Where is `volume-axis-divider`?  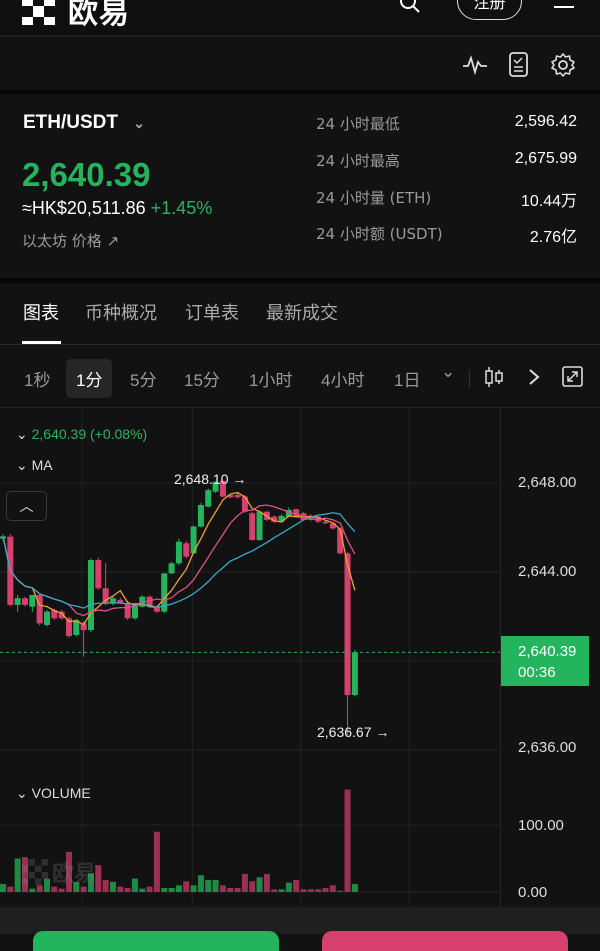 volume-axis-divider is located at coordinates (500, 838).